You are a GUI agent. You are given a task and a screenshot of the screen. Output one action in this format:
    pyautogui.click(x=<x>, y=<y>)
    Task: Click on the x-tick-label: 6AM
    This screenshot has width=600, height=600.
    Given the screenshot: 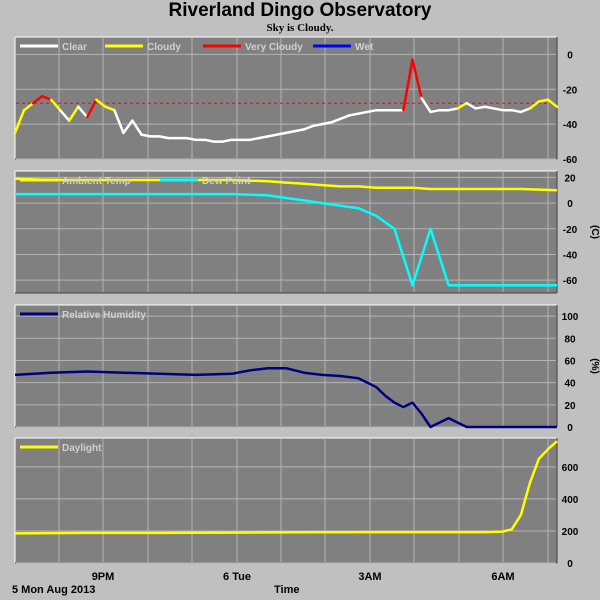 What is the action you would take?
    pyautogui.click(x=502, y=577)
    